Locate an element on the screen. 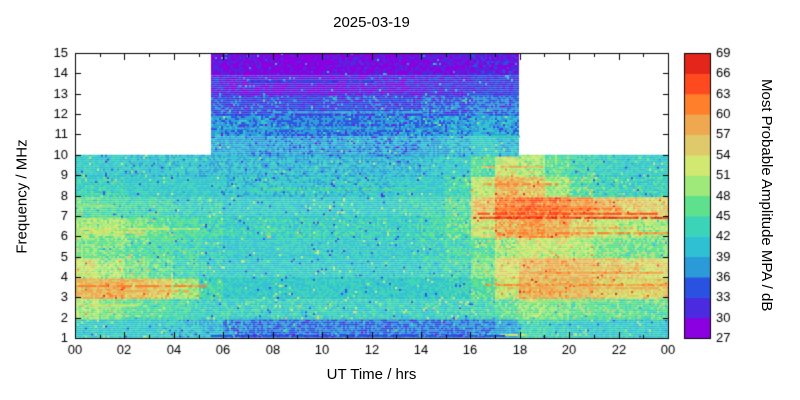  chart-title: 2025-03-19 is located at coordinates (371, 22).